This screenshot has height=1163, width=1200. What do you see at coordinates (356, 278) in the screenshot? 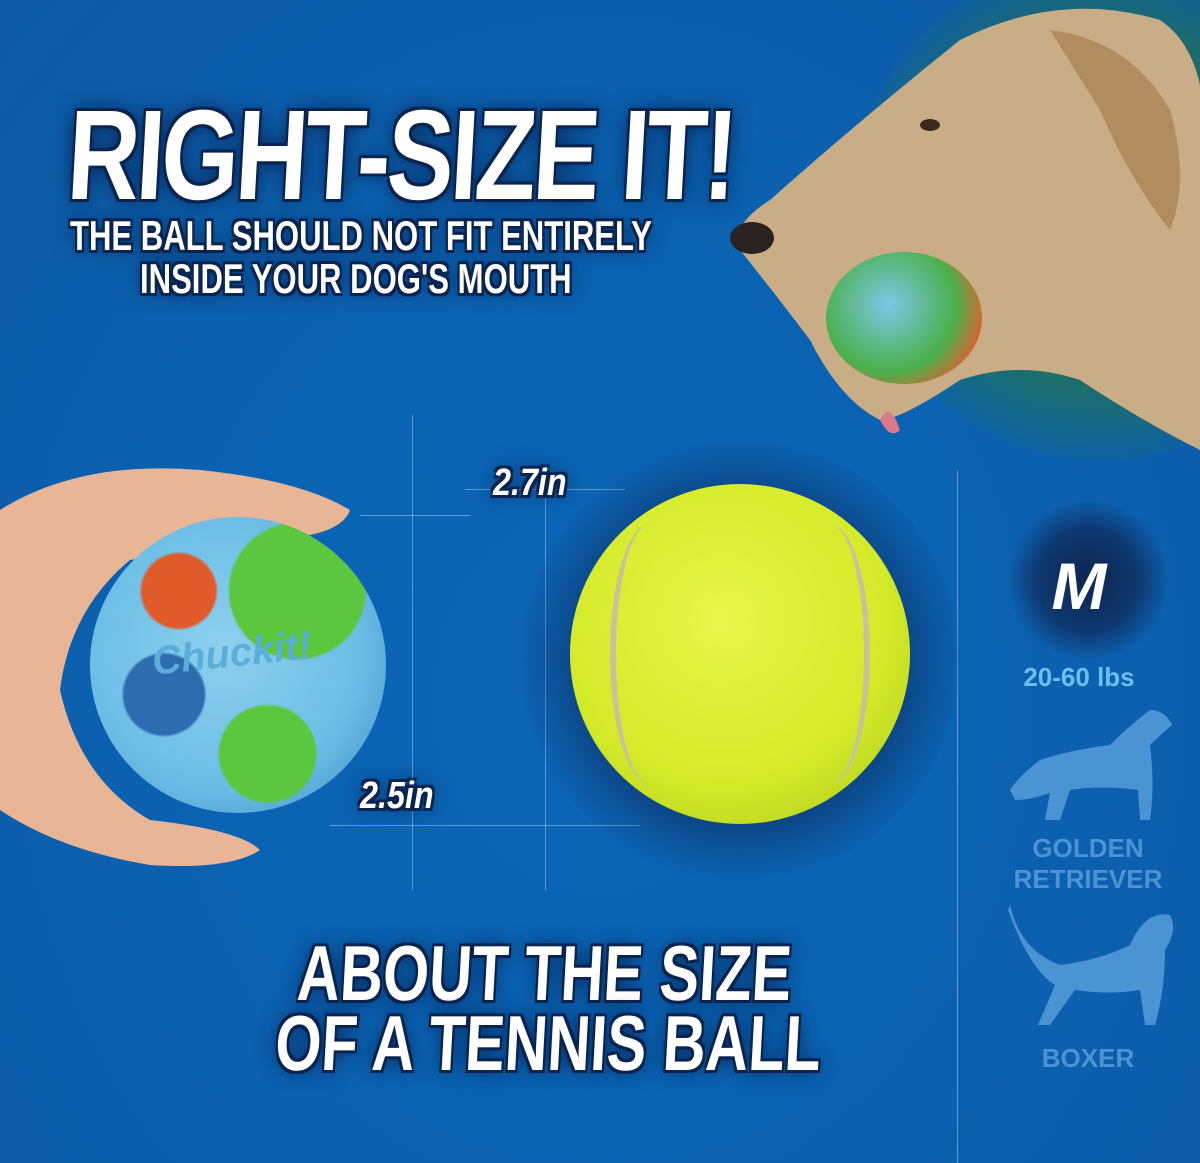
I see `headline-subtitle-2: INSIDE YOUR DOG'S MOUTH` at bounding box center [356, 278].